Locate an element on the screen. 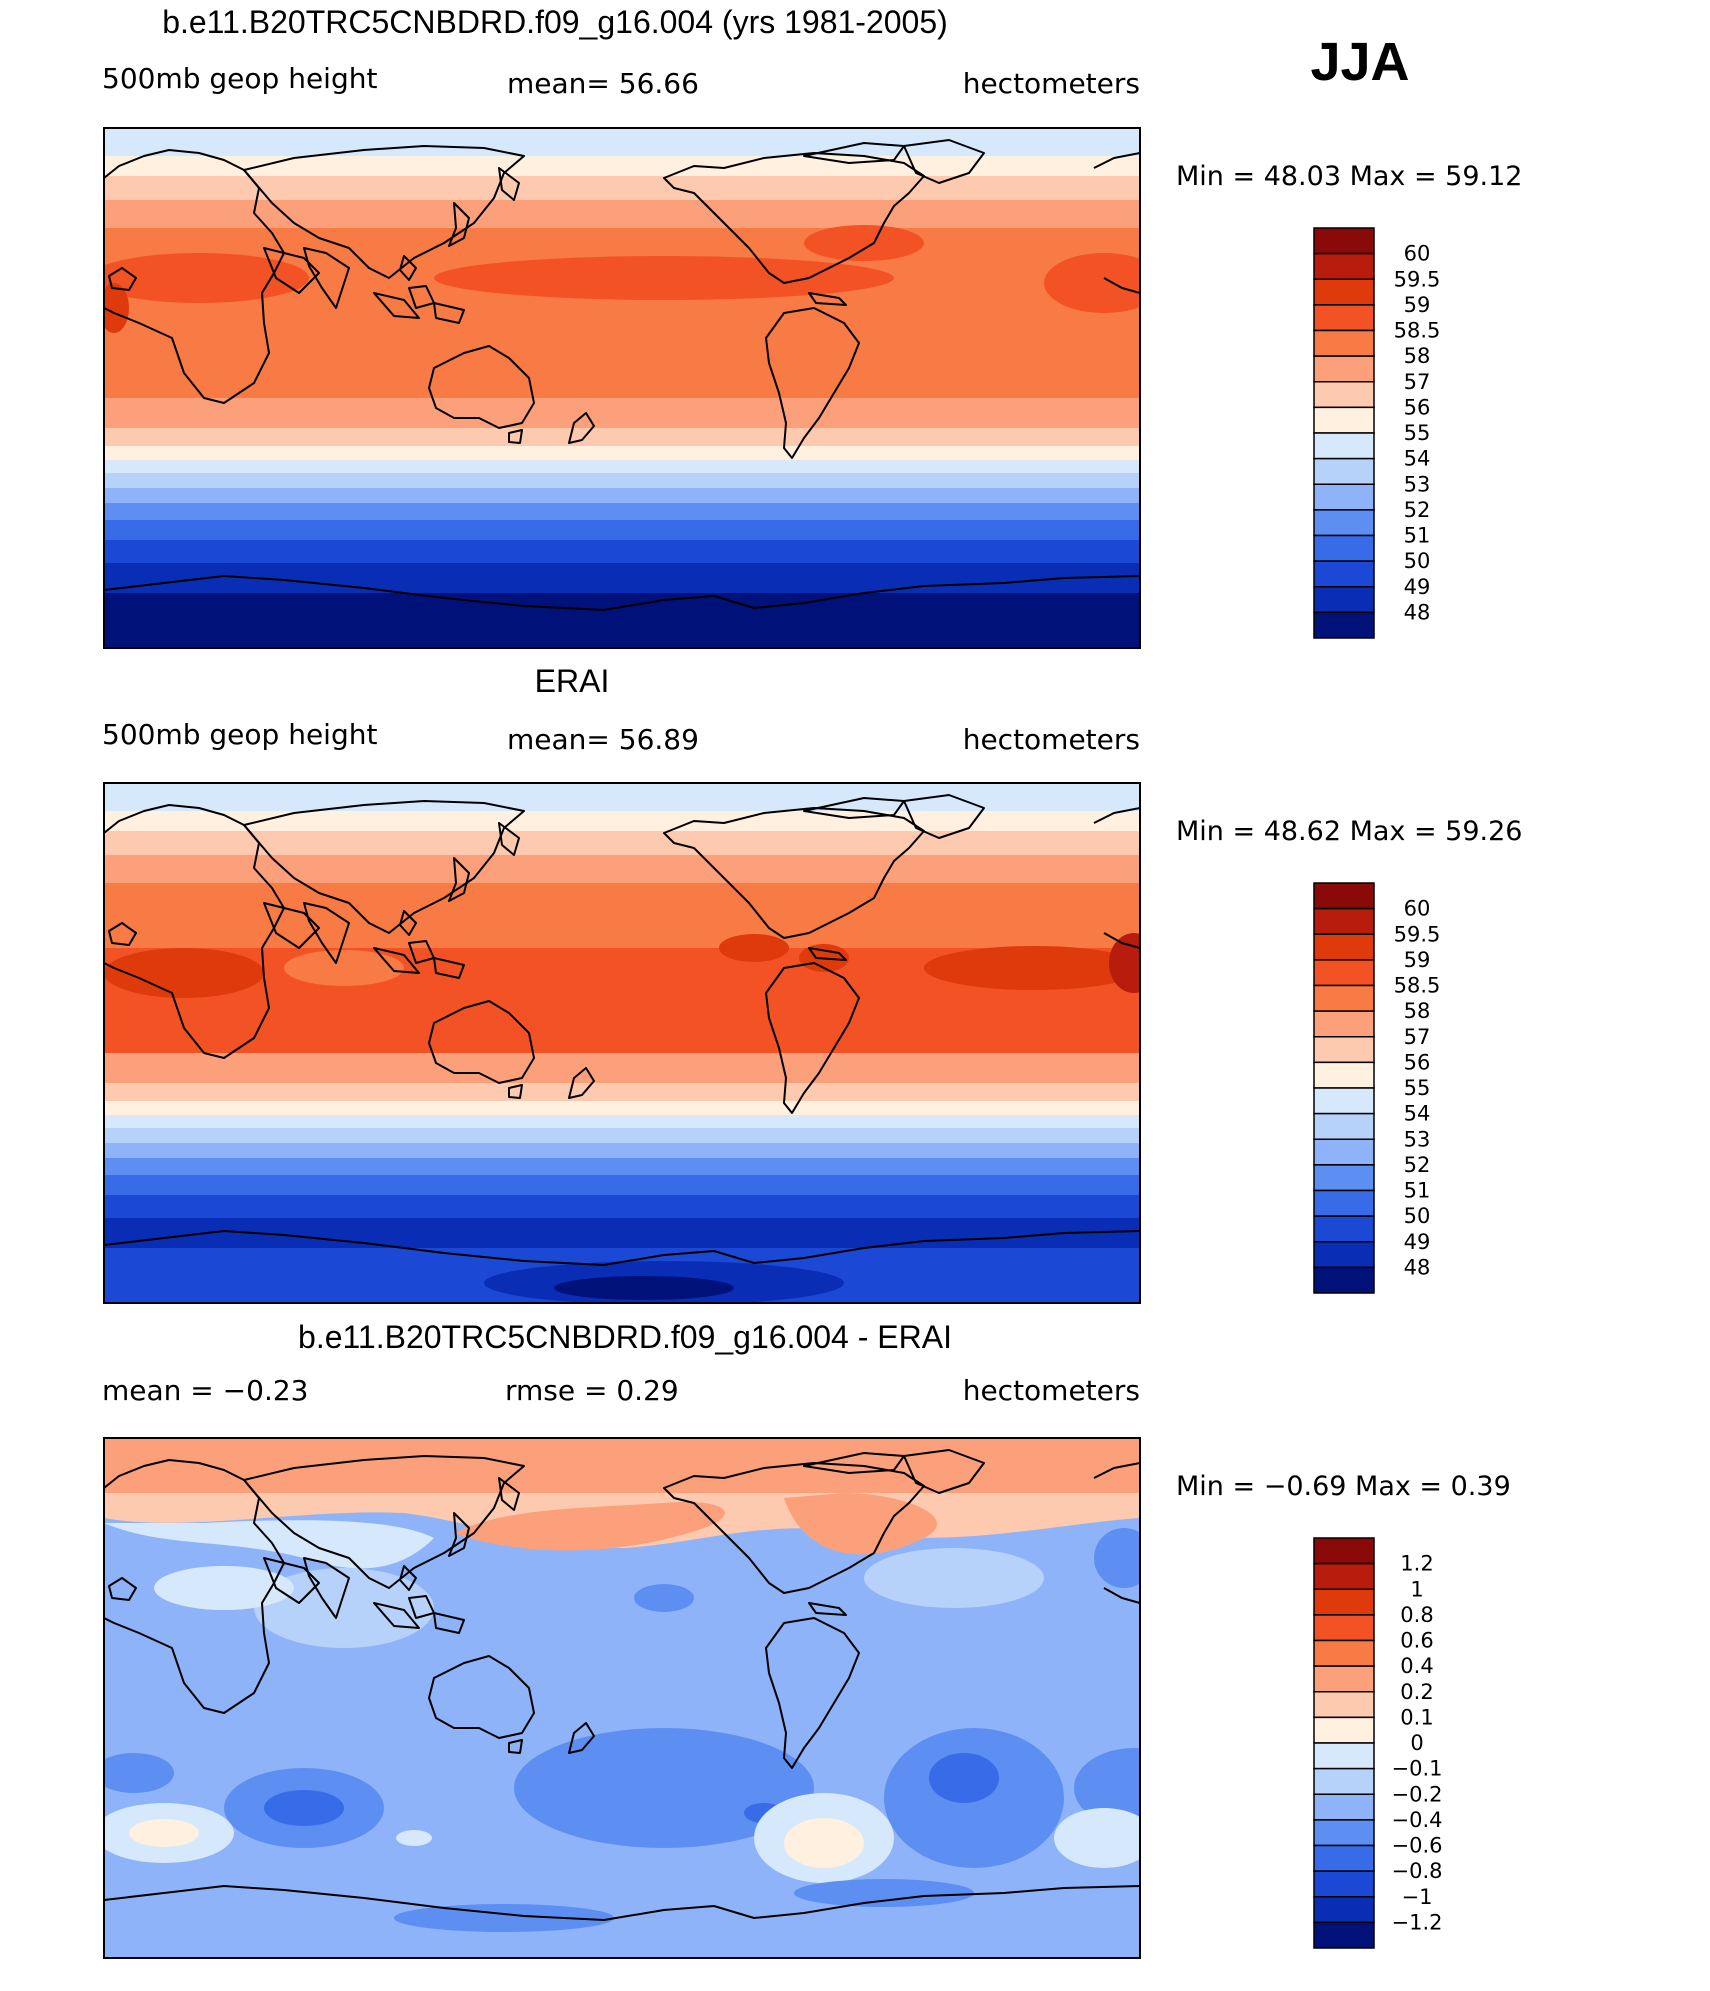 This screenshot has width=1710, height=1991. colorbar-label: 1.2 is located at coordinates (1416, 1564).